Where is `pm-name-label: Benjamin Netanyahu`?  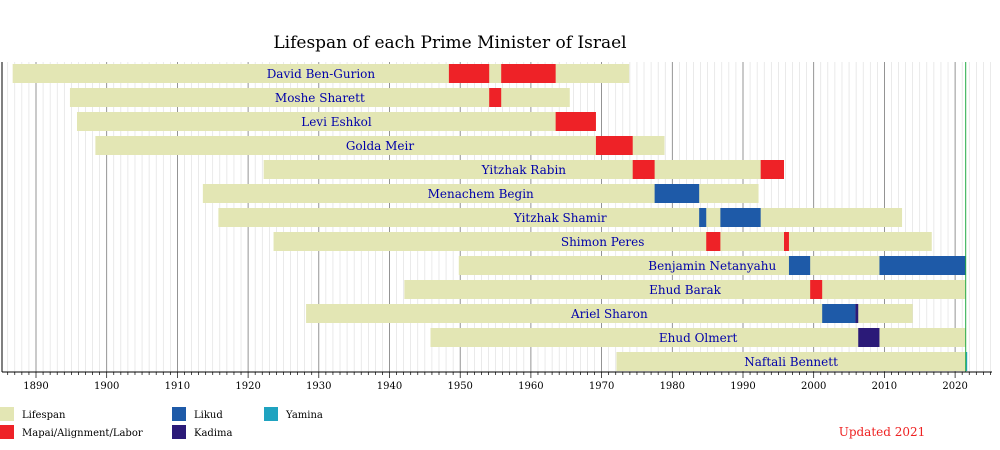 pm-name-label: Benjamin Netanyahu is located at coordinates (712, 266).